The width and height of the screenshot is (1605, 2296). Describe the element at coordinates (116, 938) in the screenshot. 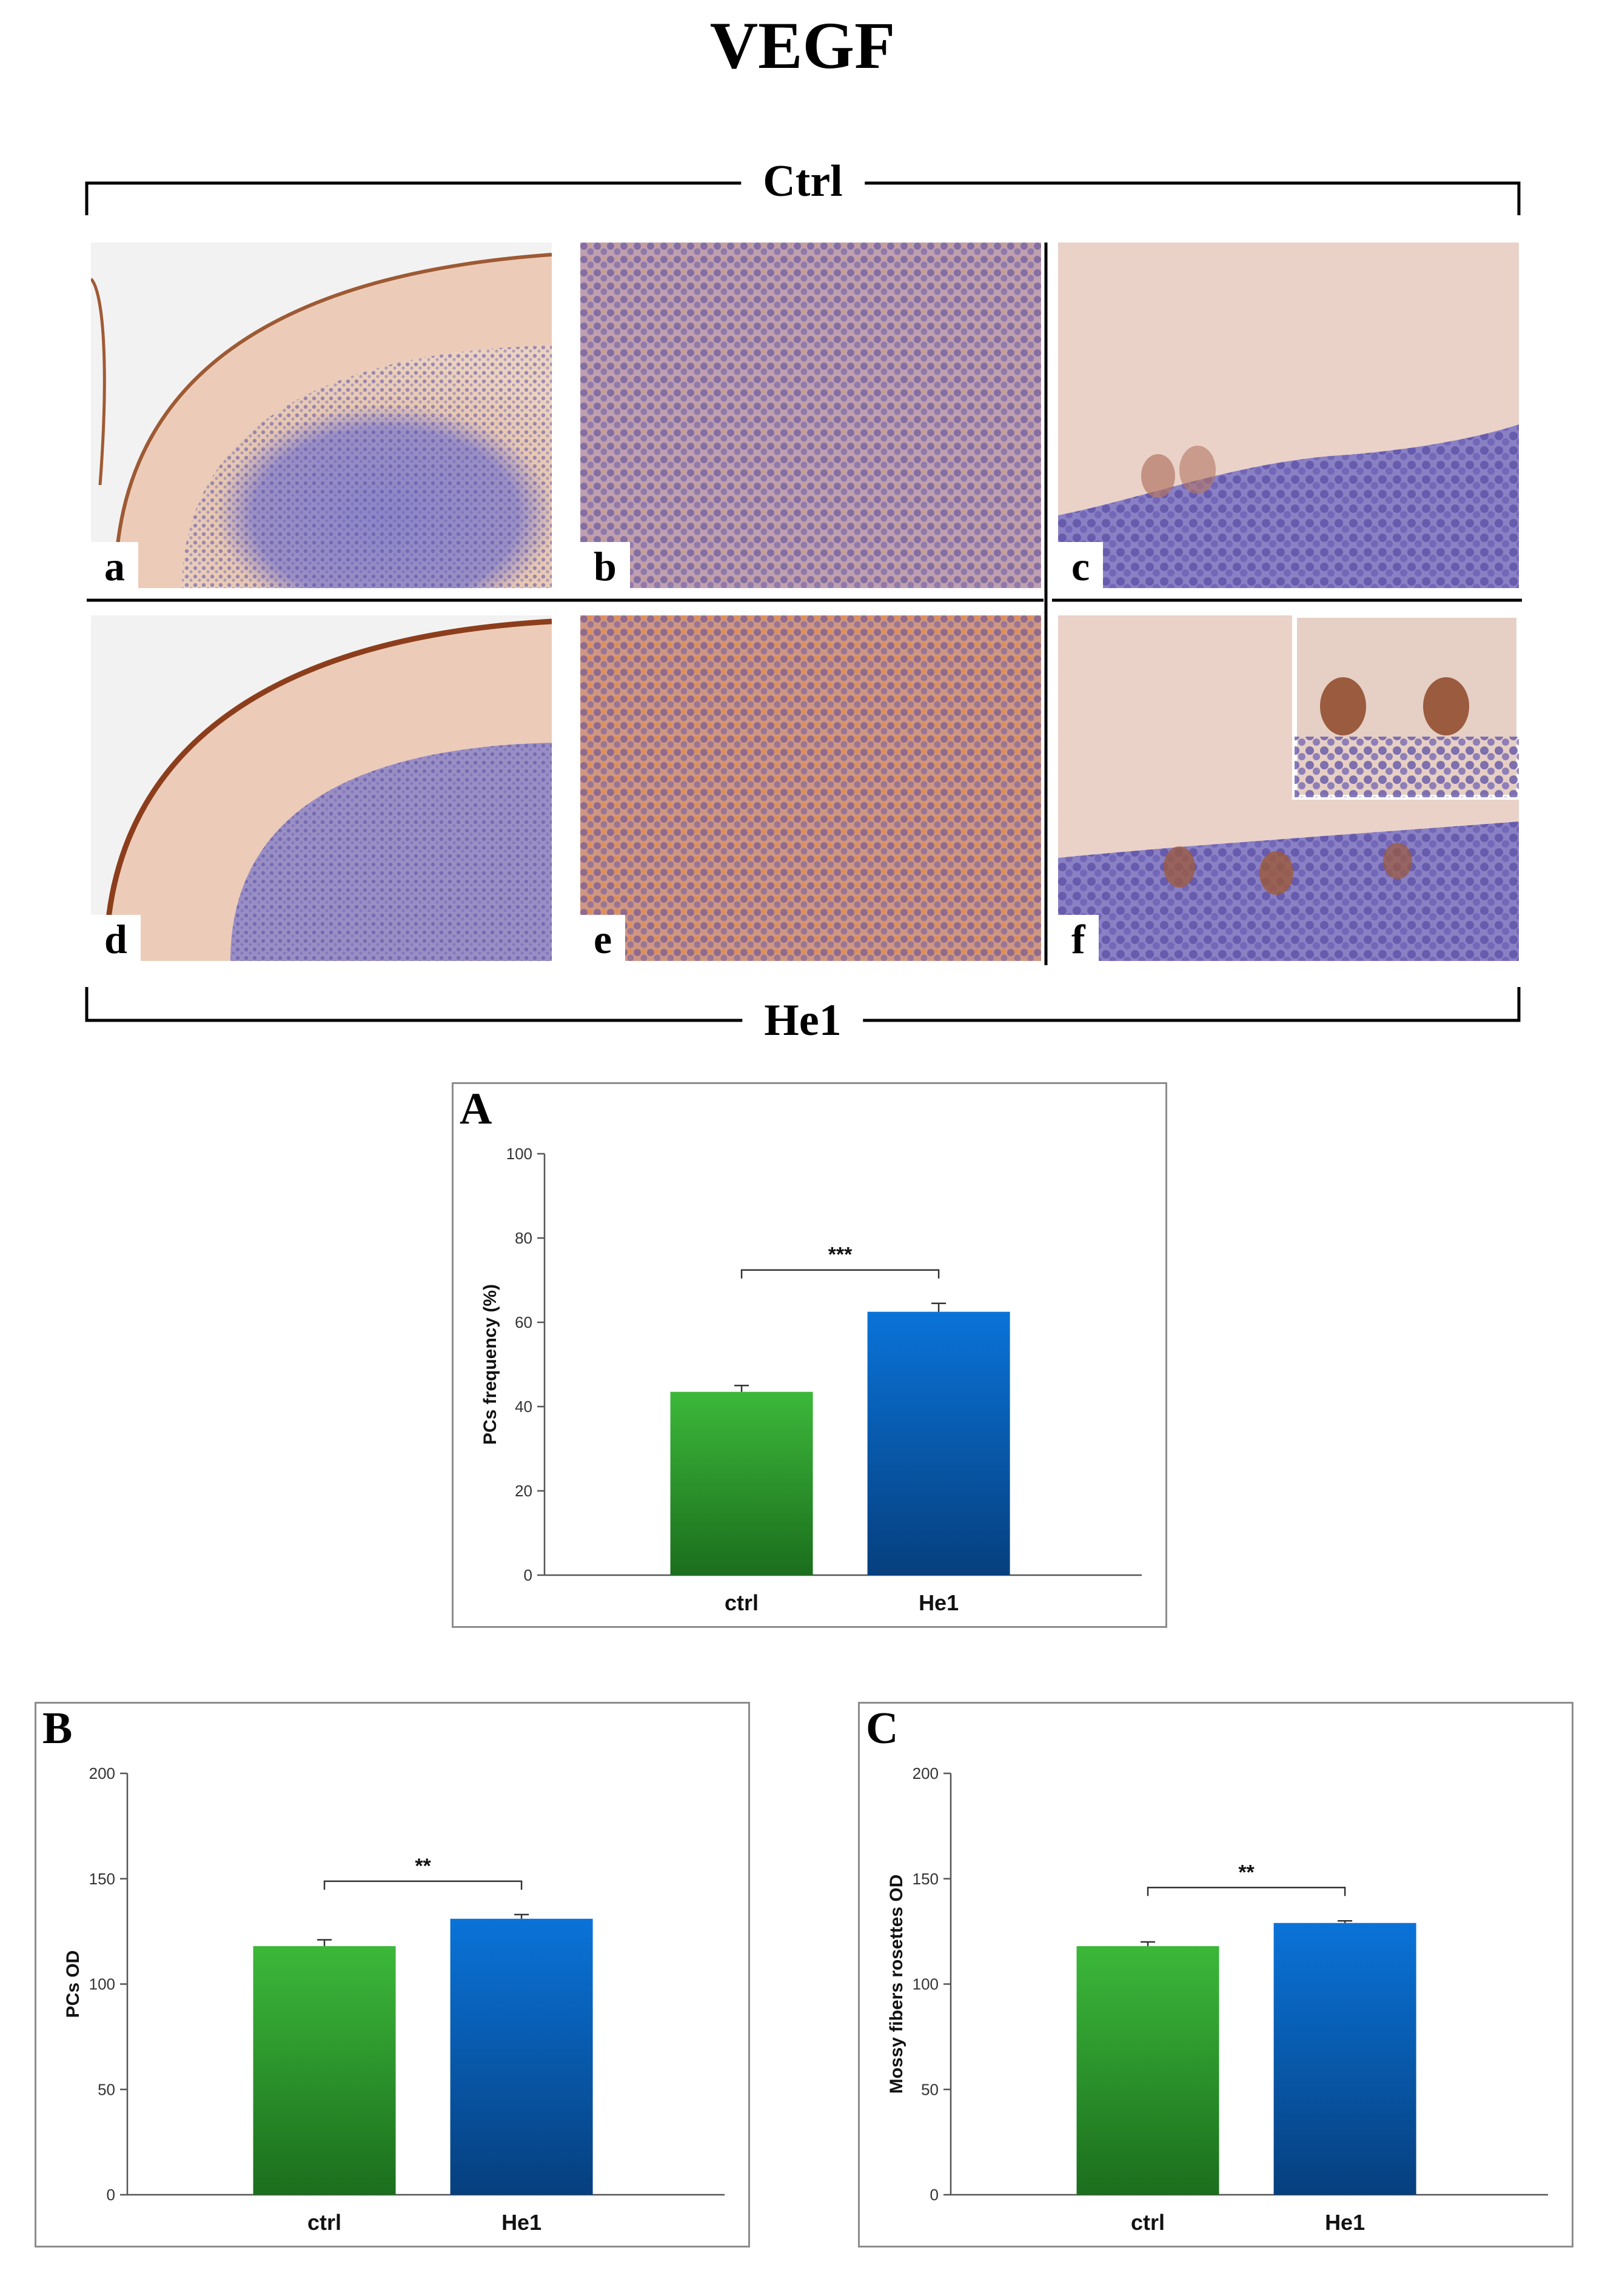

I see `panel-letter-d: d` at that location.